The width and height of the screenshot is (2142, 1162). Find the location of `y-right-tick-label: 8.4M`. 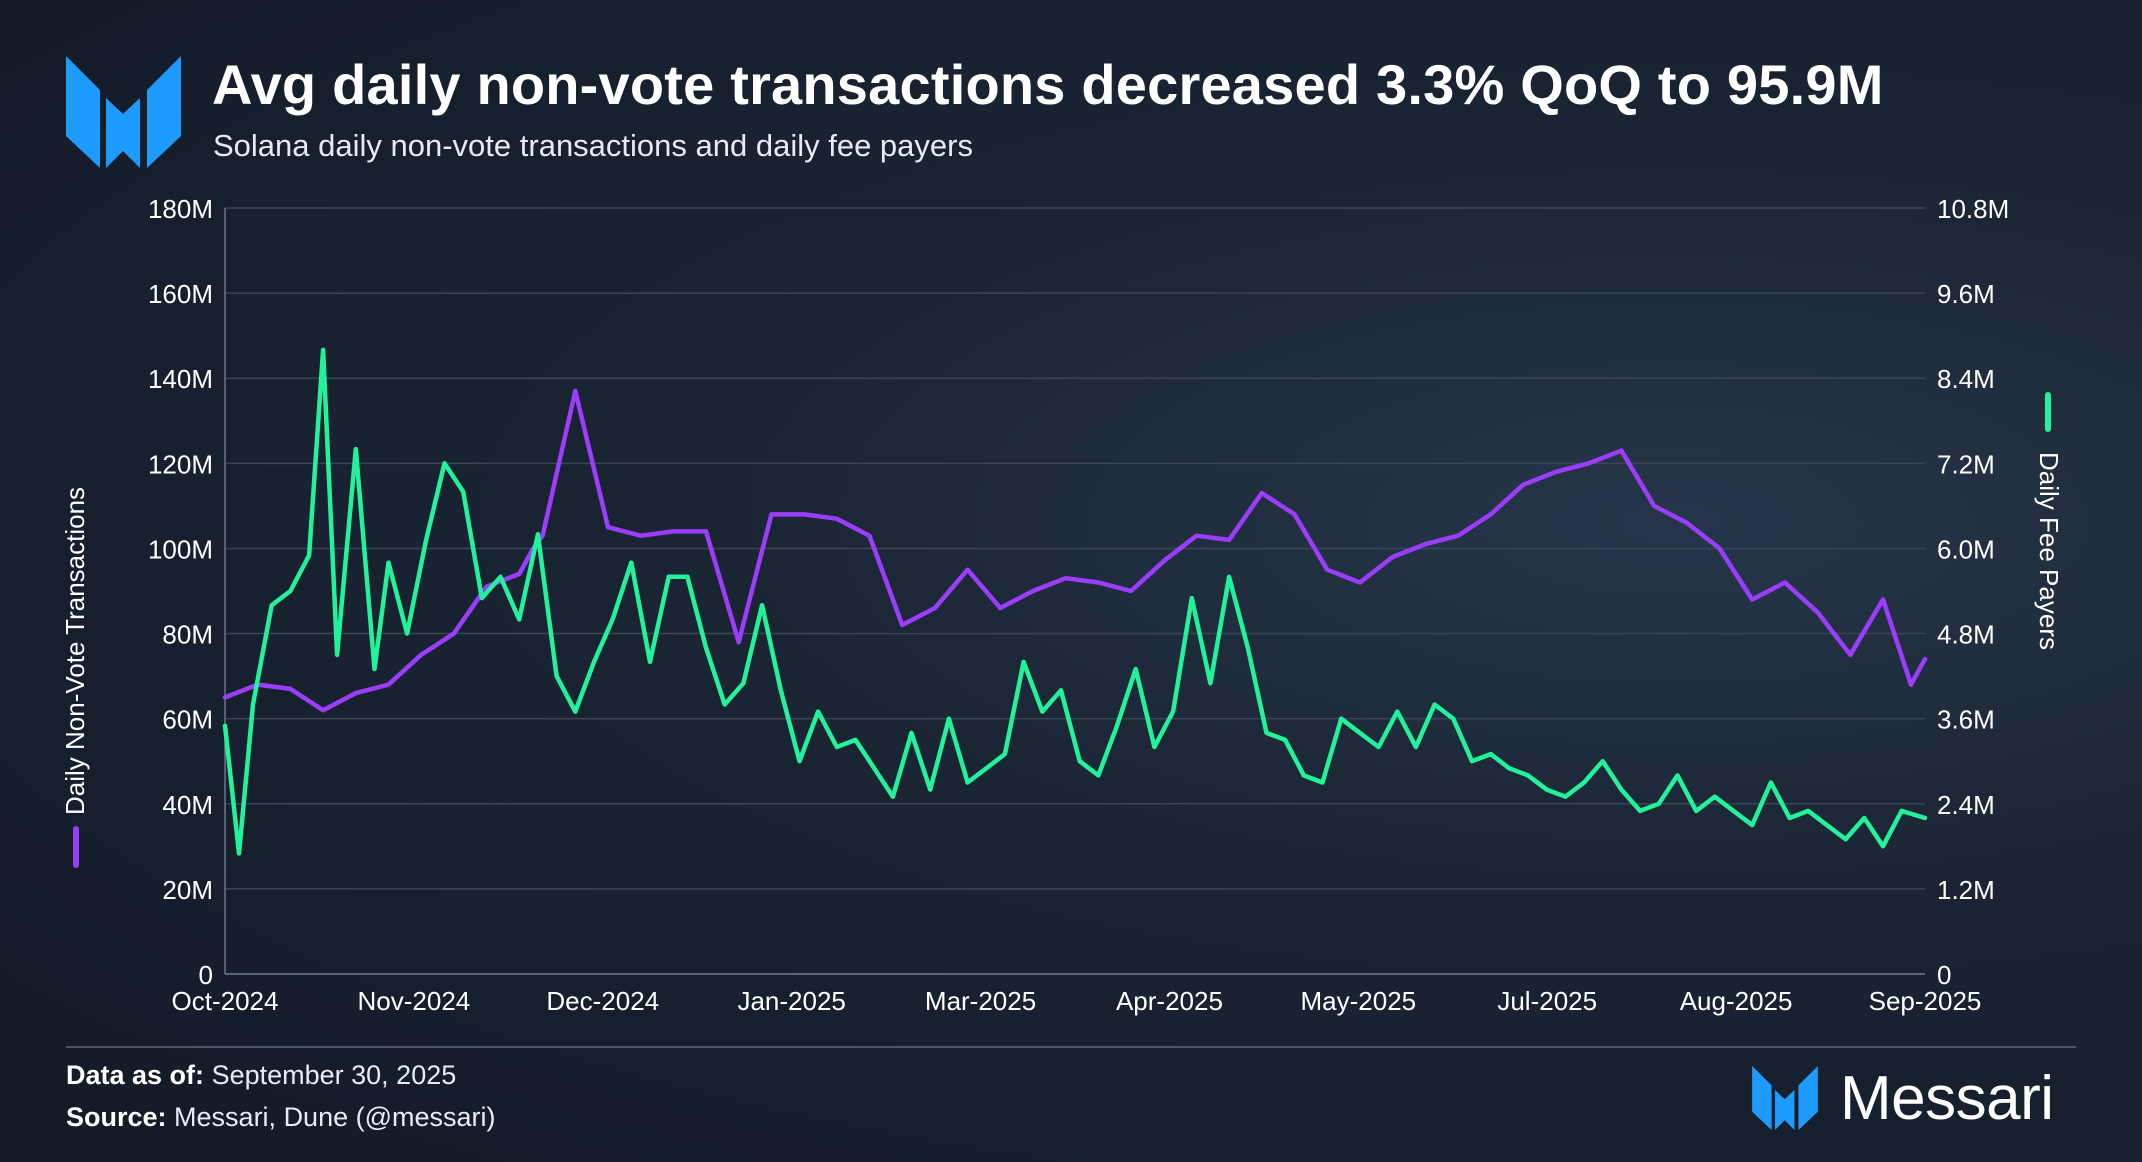

y-right-tick-label: 8.4M is located at coordinates (1966, 379).